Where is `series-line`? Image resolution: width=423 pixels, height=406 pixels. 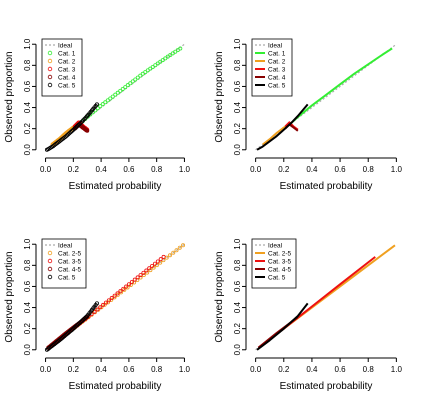
series-line is located at coordinates (341, 85).